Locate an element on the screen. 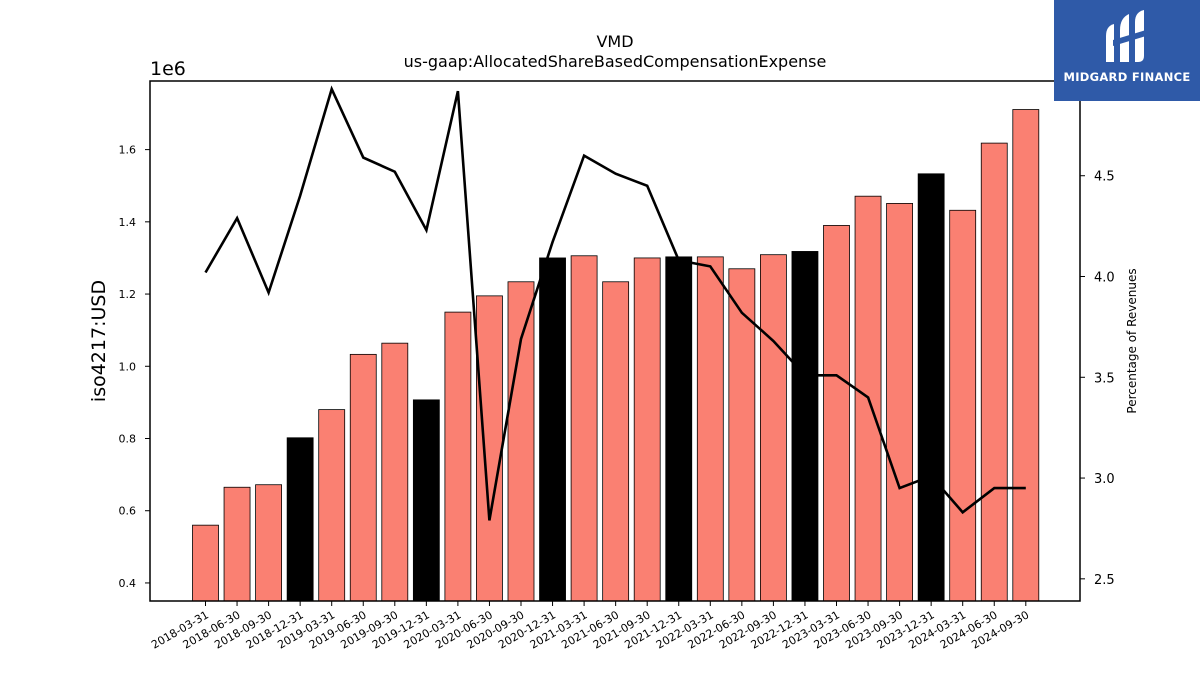 This screenshot has width=1200, height=675. midgard-logo-icon is located at coordinates (1126, 36).